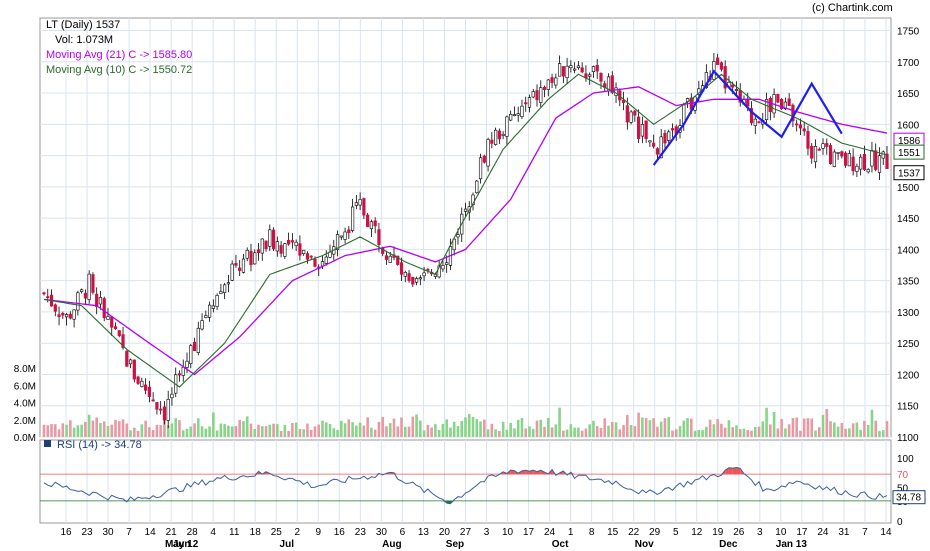 The height and width of the screenshot is (551, 930). Describe the element at coordinates (781, 532) in the screenshot. I see `x-tick-label: 10` at that location.